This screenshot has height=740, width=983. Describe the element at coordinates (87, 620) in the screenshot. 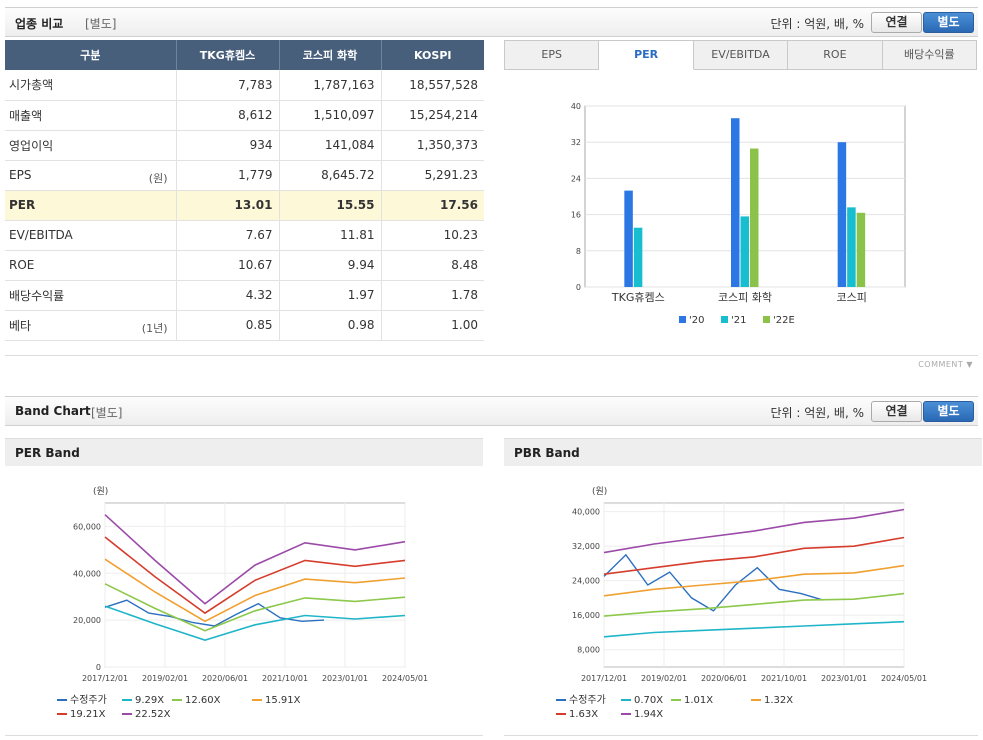

I see `y-tick-label: 20,000` at that location.